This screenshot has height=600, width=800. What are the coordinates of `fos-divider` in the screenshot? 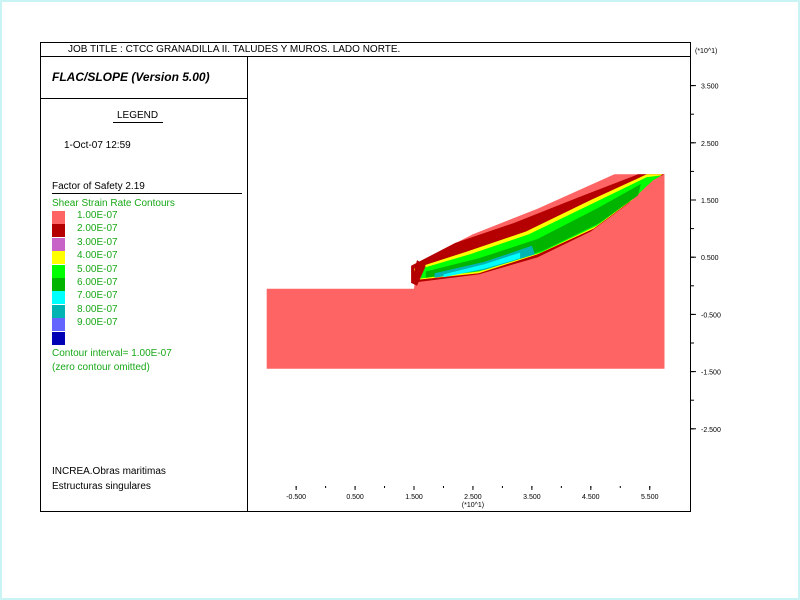 It's located at (147, 193).